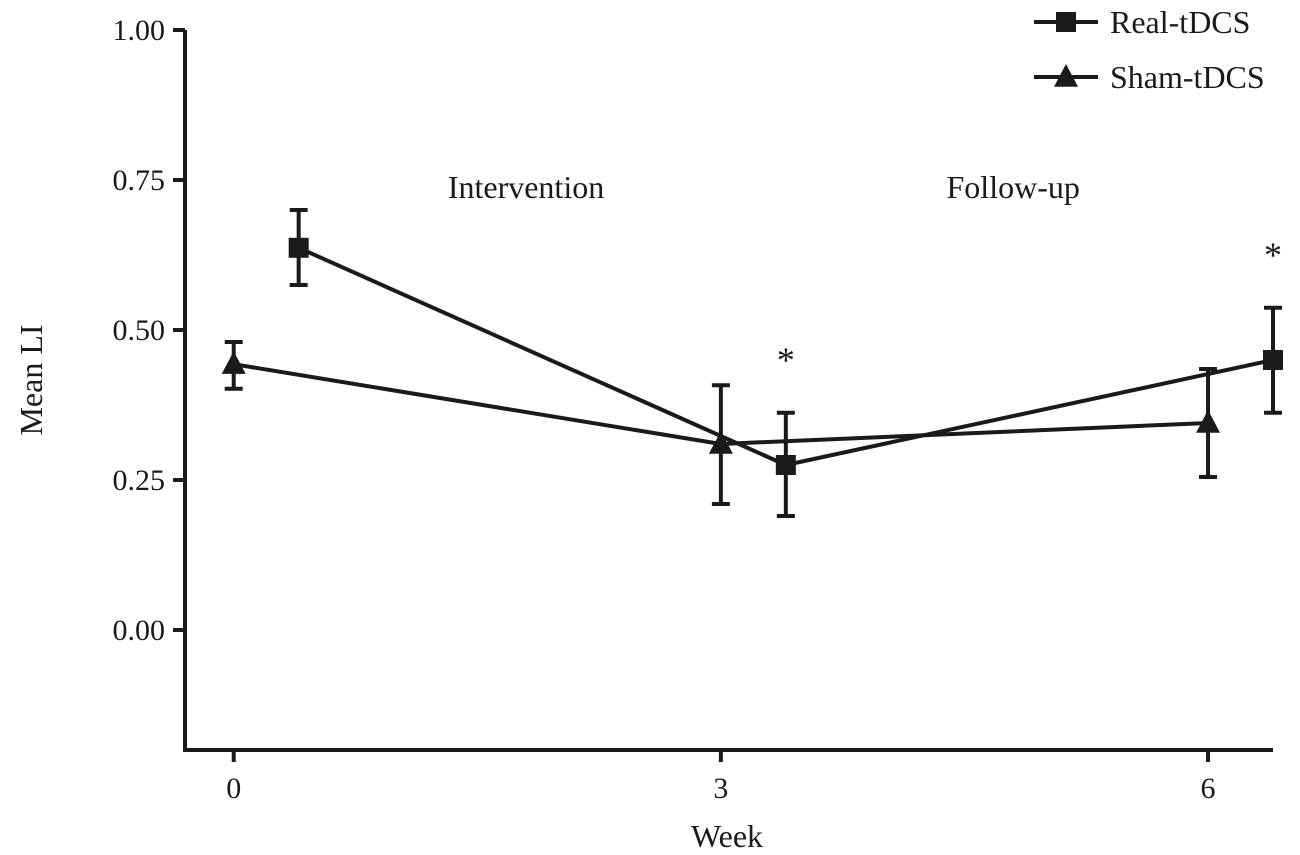 This screenshot has width=1300, height=855. Describe the element at coordinates (1208, 788) in the screenshot. I see `x-tick-label: 6` at that location.